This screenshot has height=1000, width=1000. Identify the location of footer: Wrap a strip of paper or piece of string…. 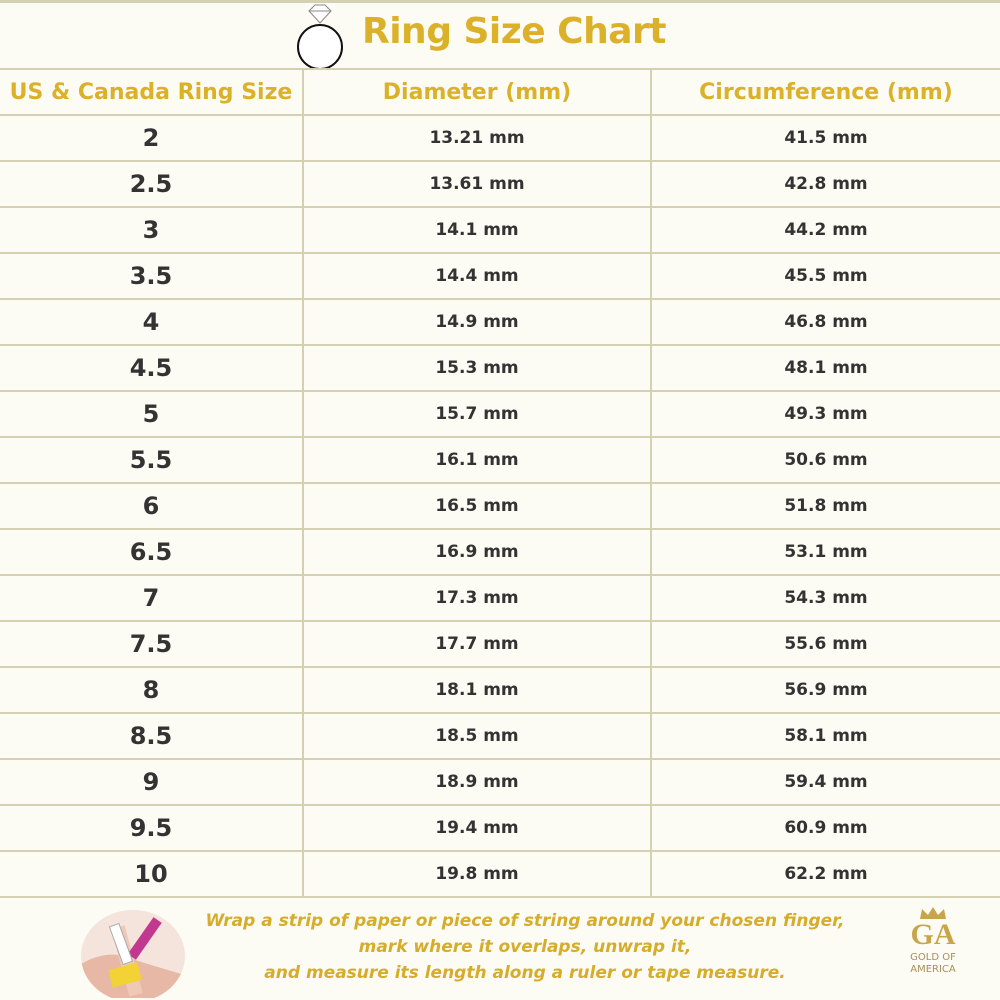
(500, 950).